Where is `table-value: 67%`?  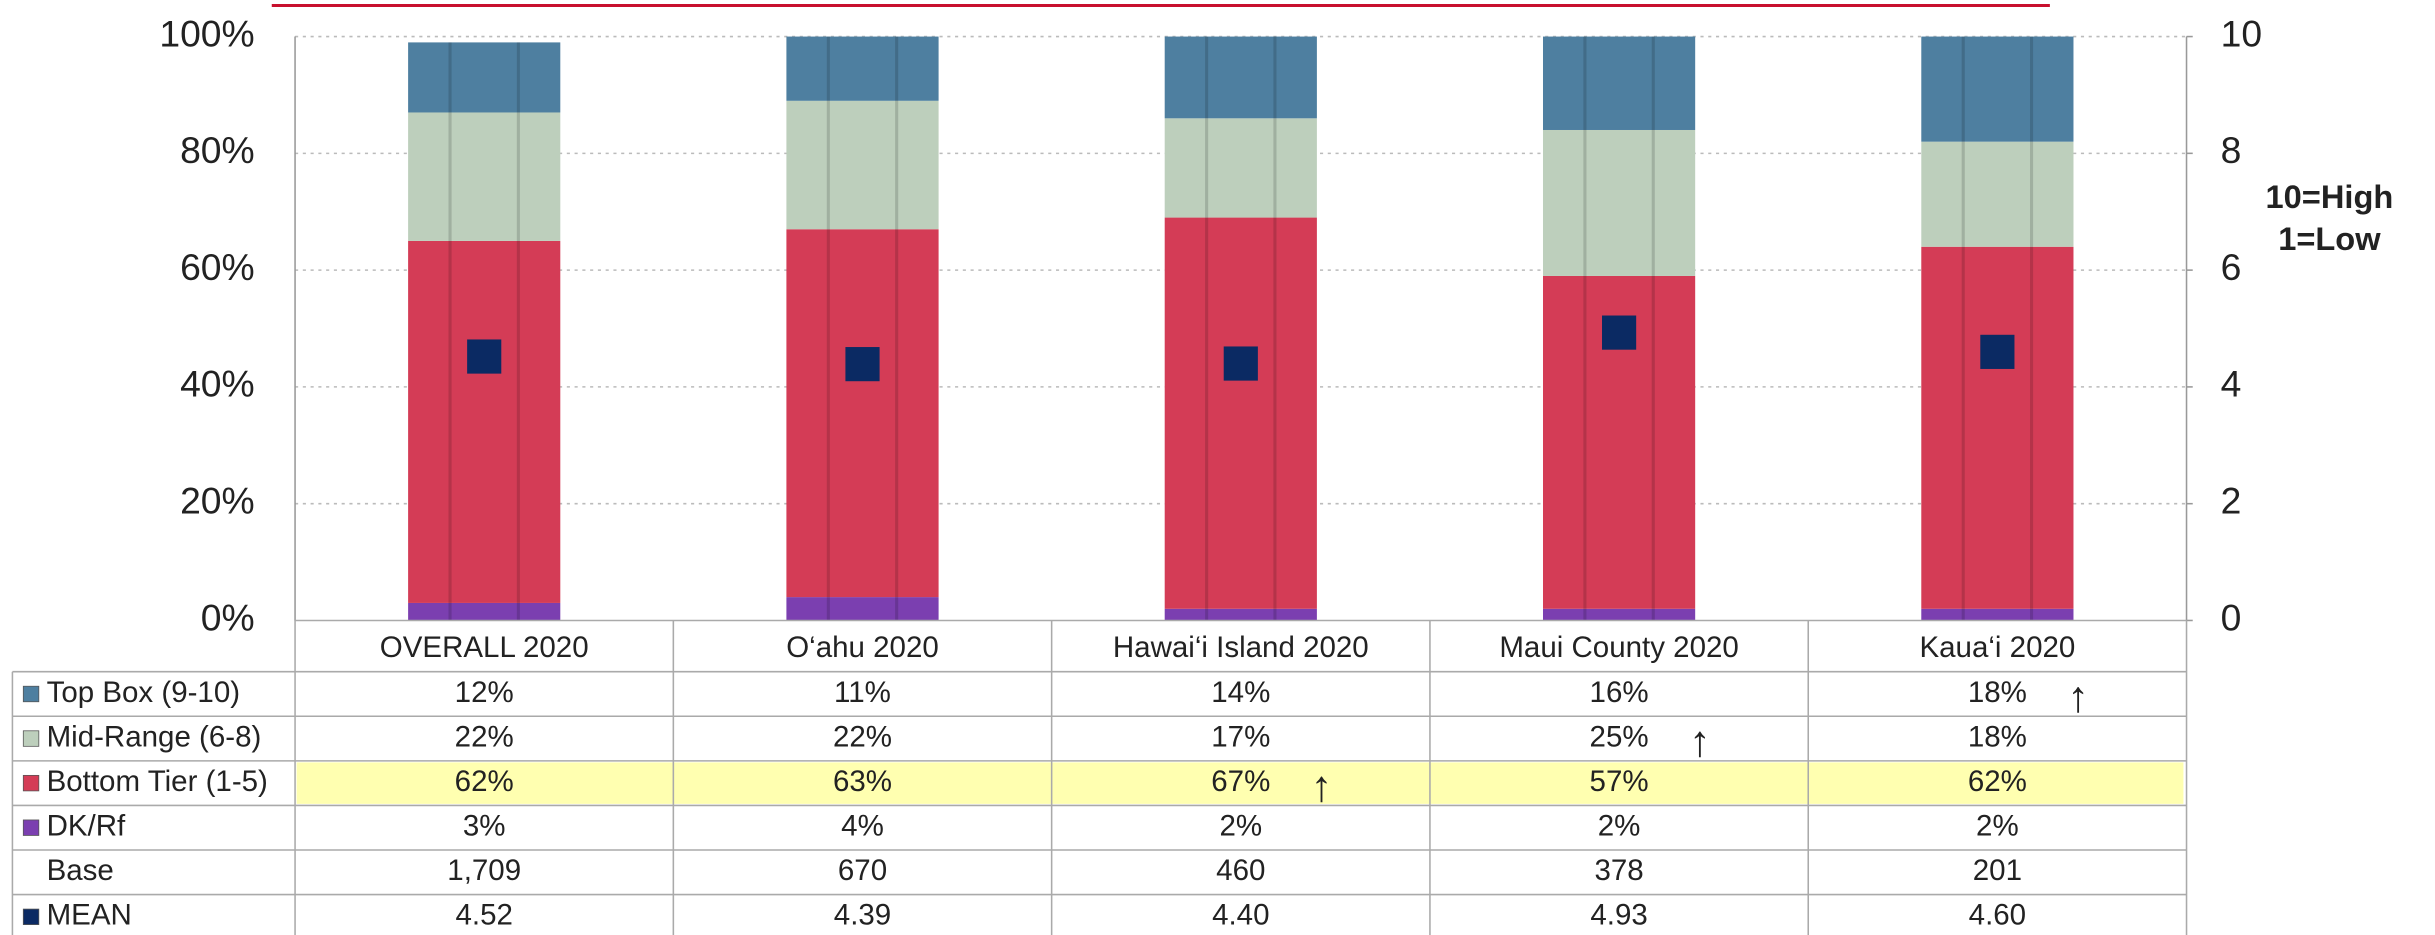 table-value: 67% is located at coordinates (1240, 781).